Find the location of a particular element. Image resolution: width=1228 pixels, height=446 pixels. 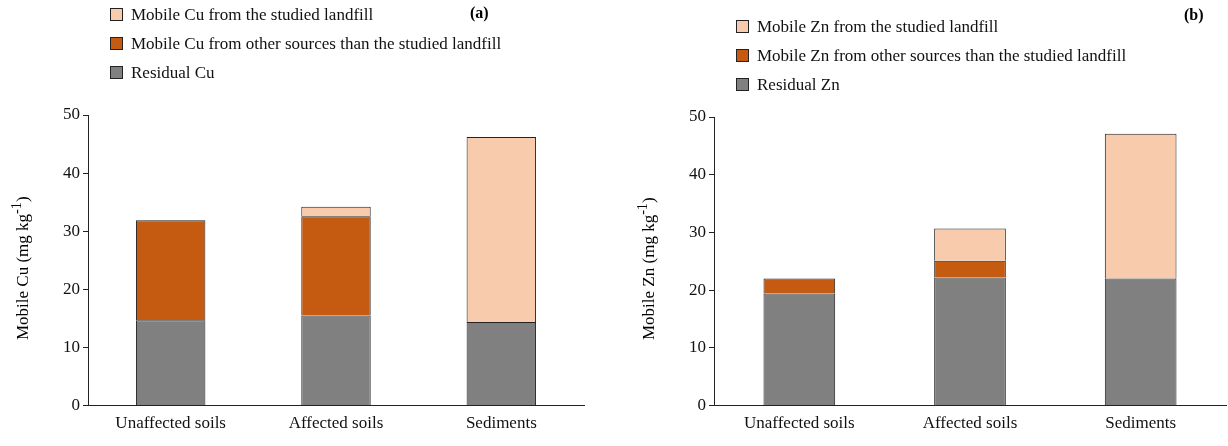

legend-label: Residual Zn is located at coordinates (798, 84).